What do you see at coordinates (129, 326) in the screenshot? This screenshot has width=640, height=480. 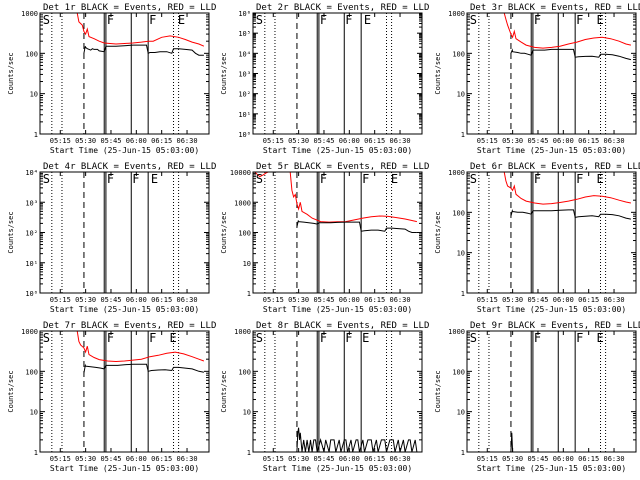 I see `chart-title: Det 7r BLACK = Events, RED = LLD` at bounding box center [129, 326].